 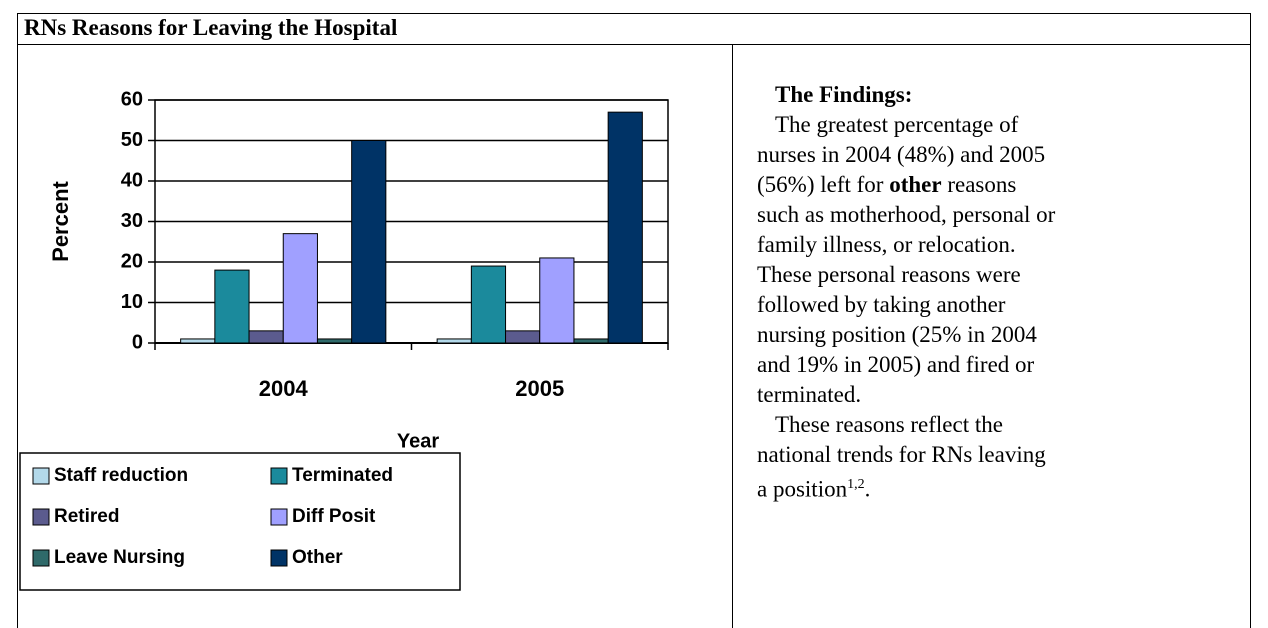 I want to click on y-tick-label: 0, so click(x=137, y=342).